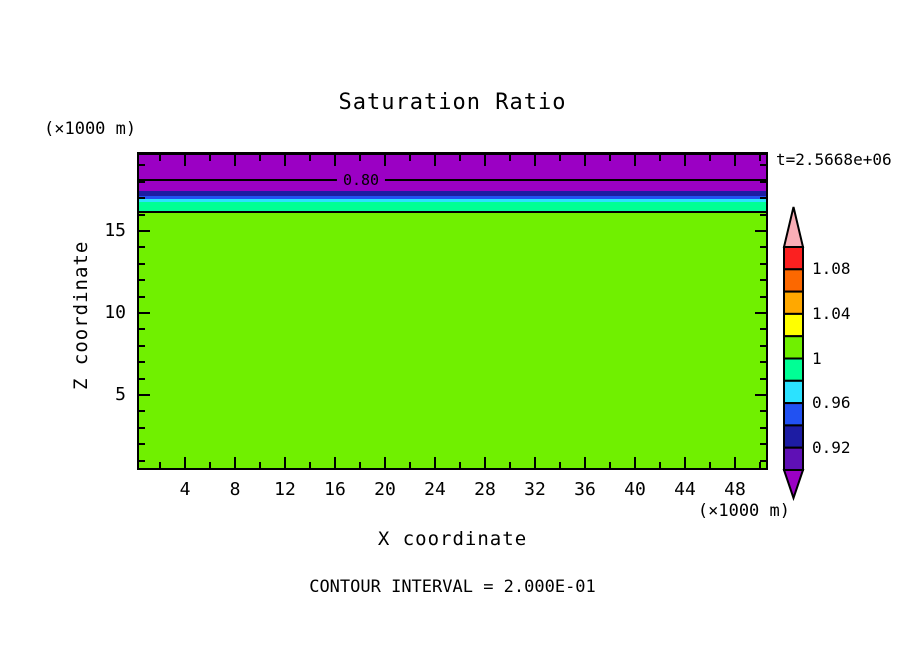  What do you see at coordinates (831, 402) in the screenshot?
I see `colorbar-tick-label: 0.96` at bounding box center [831, 402].